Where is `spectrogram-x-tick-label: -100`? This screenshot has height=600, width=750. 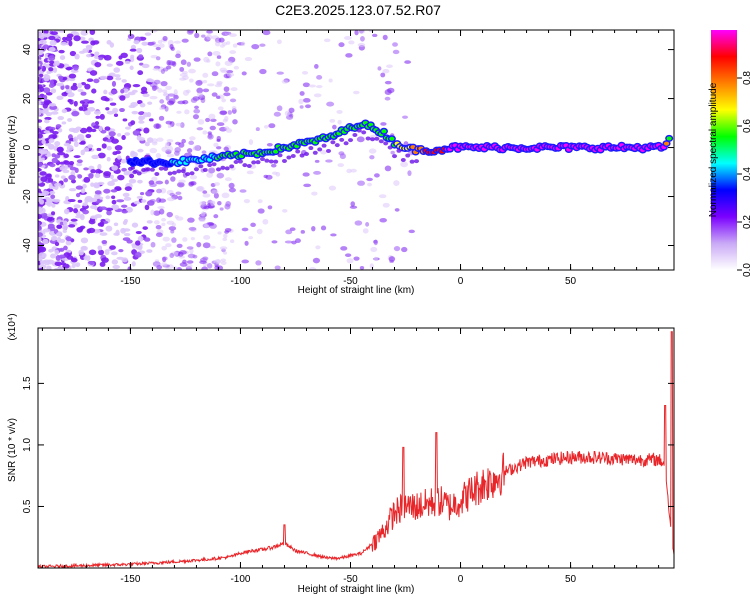 spectrogram-x-tick-label: -100 is located at coordinates (240, 281).